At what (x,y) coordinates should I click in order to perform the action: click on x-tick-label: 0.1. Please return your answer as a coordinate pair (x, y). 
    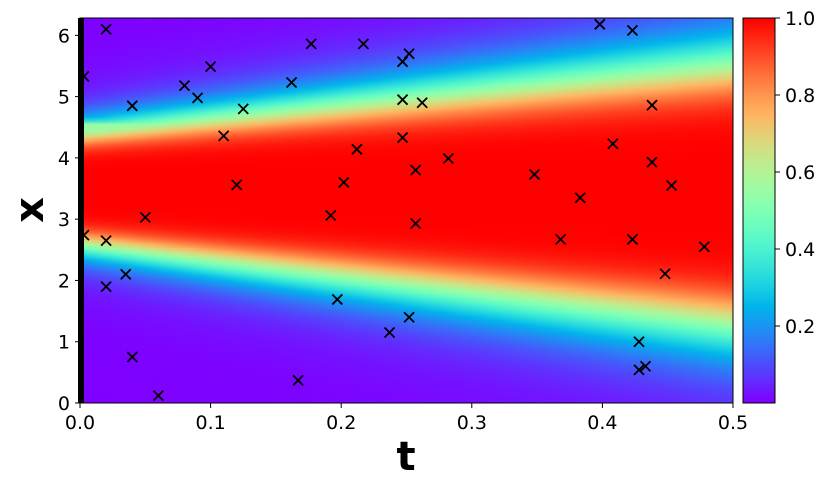
    Looking at the image, I should click on (210, 423).